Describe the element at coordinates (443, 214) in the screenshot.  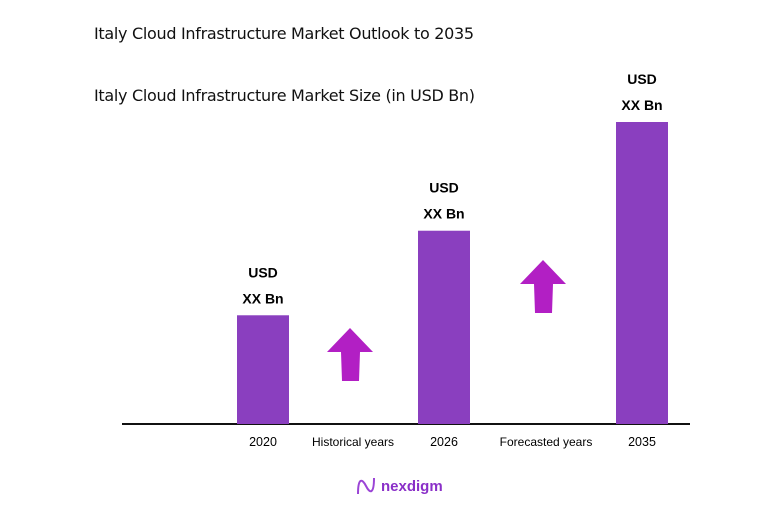
I see `data-label-2026: XX Bn` at that location.